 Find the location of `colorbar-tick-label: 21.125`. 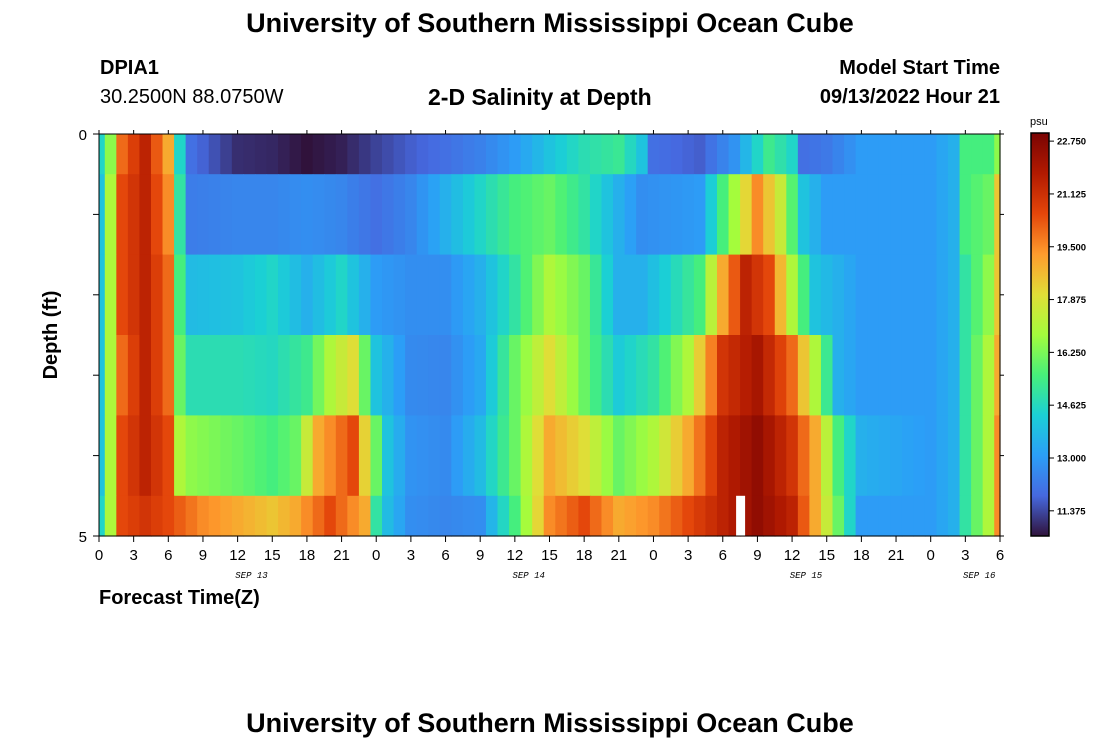

colorbar-tick-label: 21.125 is located at coordinates (1072, 194).